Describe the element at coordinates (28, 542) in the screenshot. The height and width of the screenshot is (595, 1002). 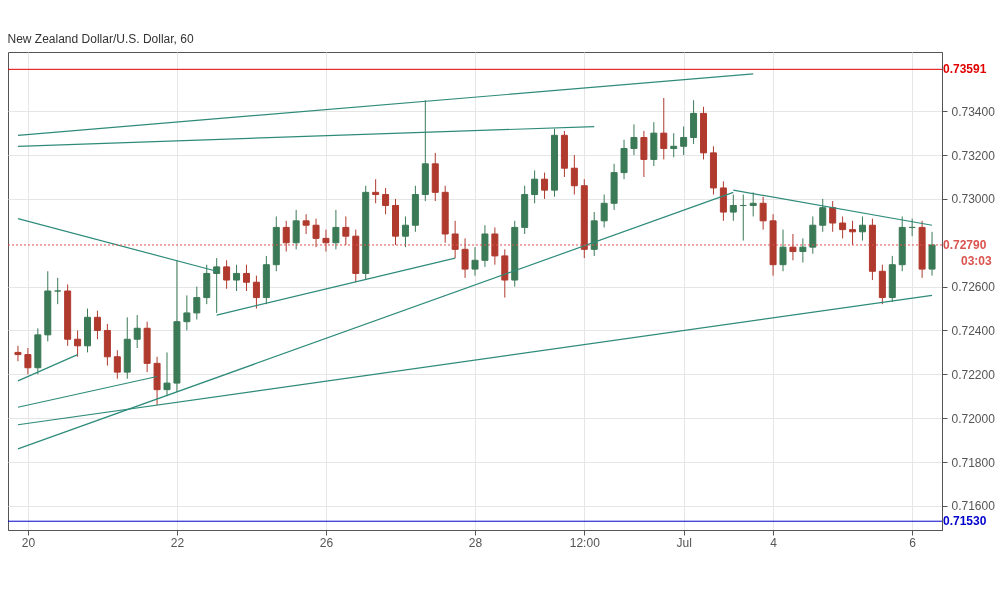
I see `x-tick-label: 20` at that location.